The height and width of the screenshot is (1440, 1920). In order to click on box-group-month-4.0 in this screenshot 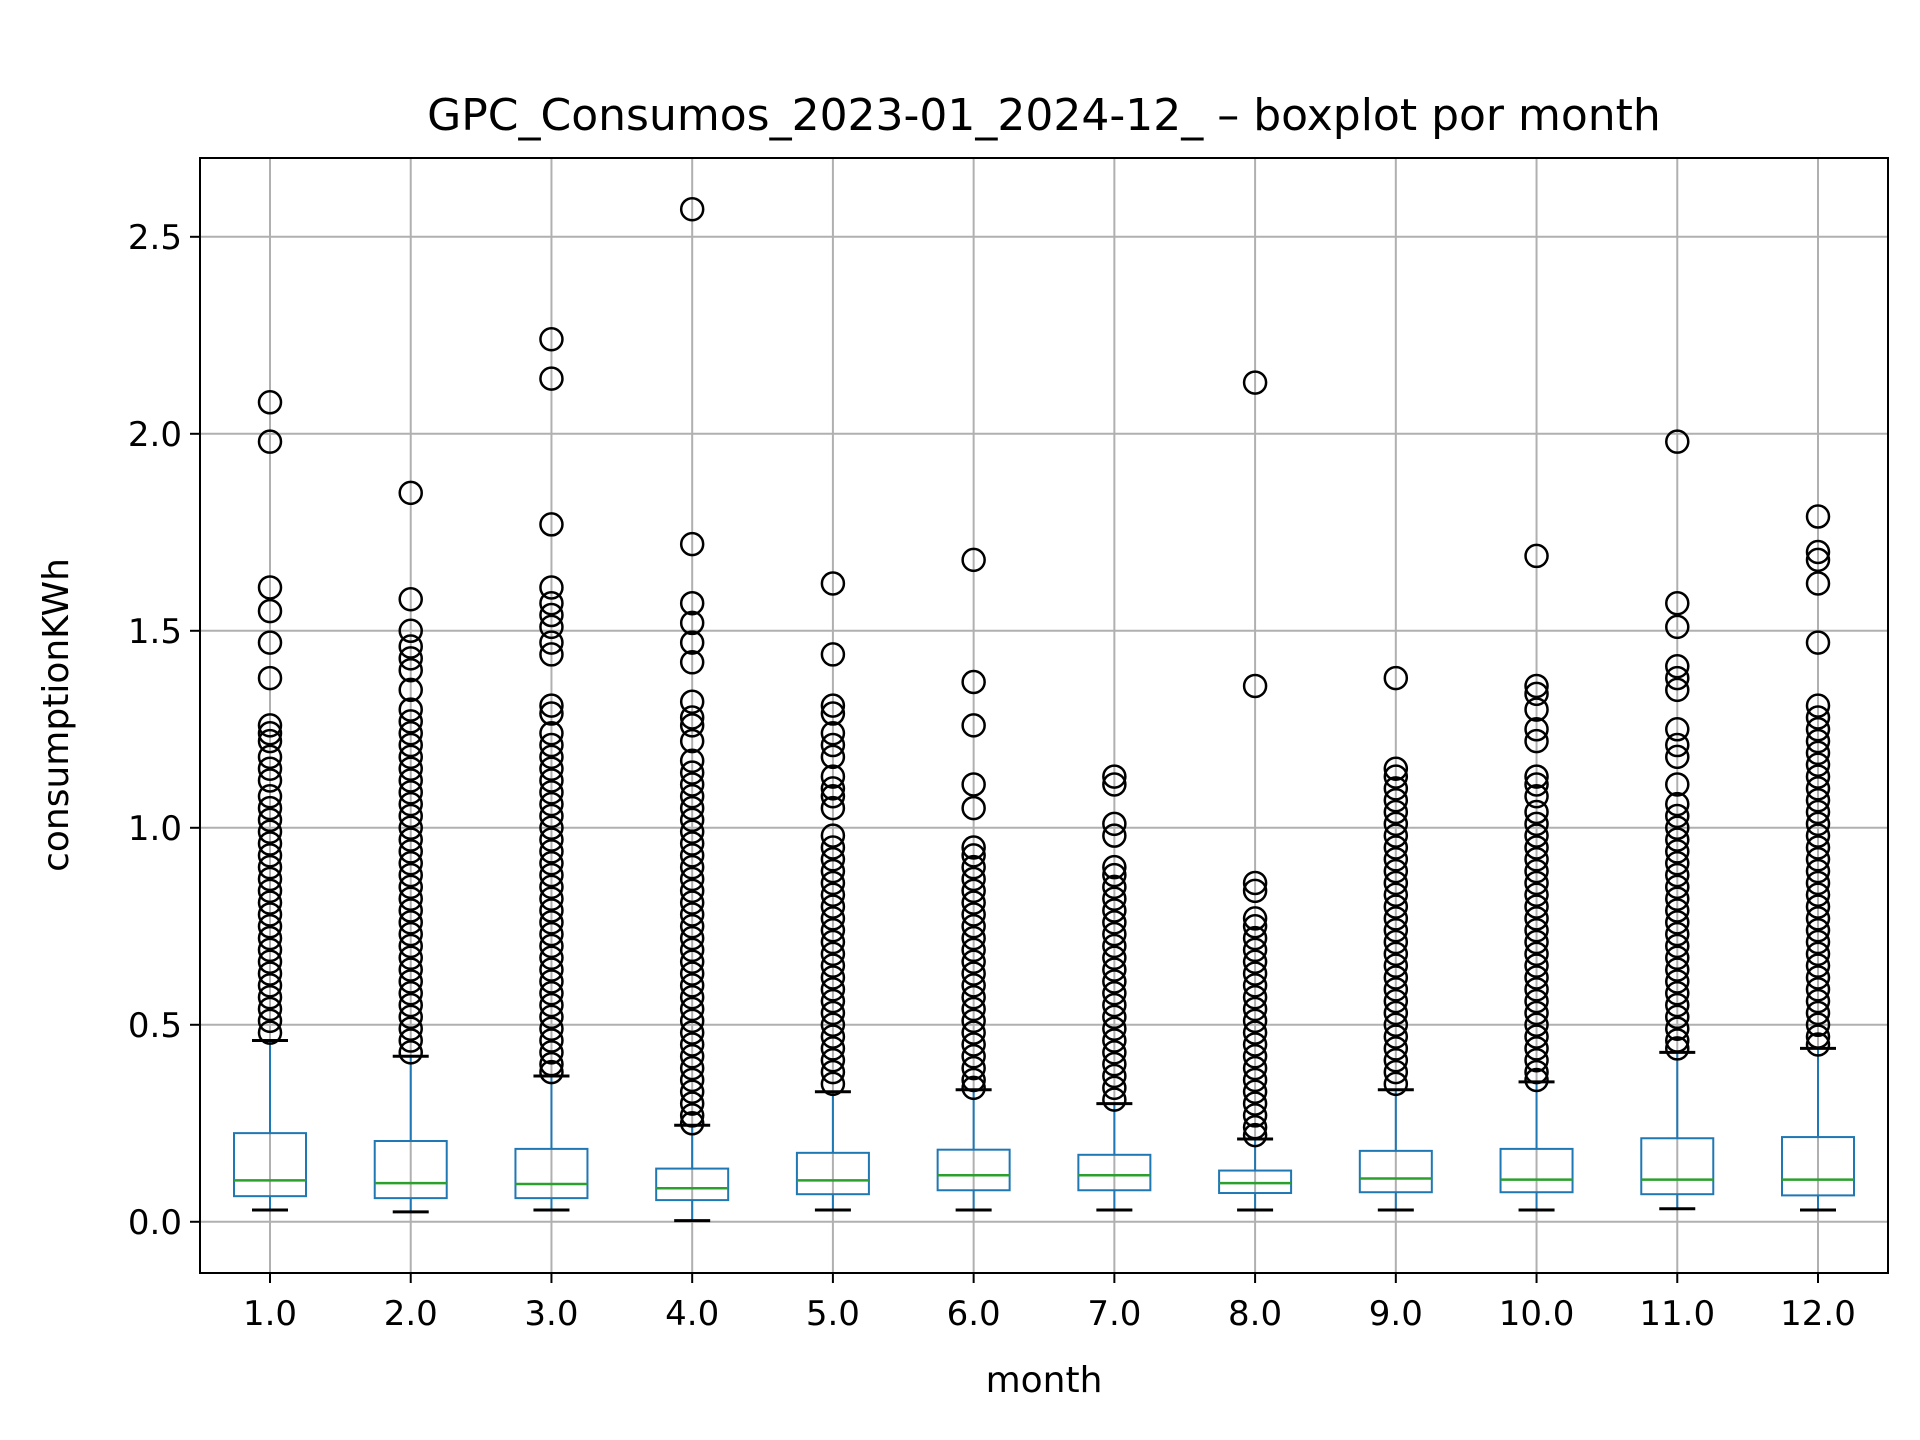, I will do `click(692, 709)`.